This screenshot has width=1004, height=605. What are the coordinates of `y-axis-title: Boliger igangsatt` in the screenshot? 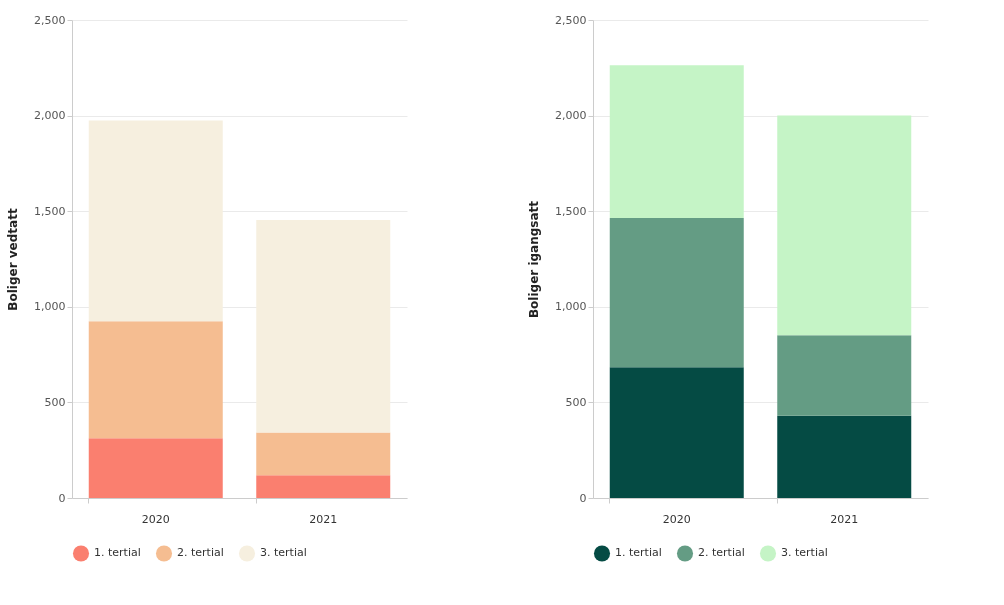 It's located at (534, 259).